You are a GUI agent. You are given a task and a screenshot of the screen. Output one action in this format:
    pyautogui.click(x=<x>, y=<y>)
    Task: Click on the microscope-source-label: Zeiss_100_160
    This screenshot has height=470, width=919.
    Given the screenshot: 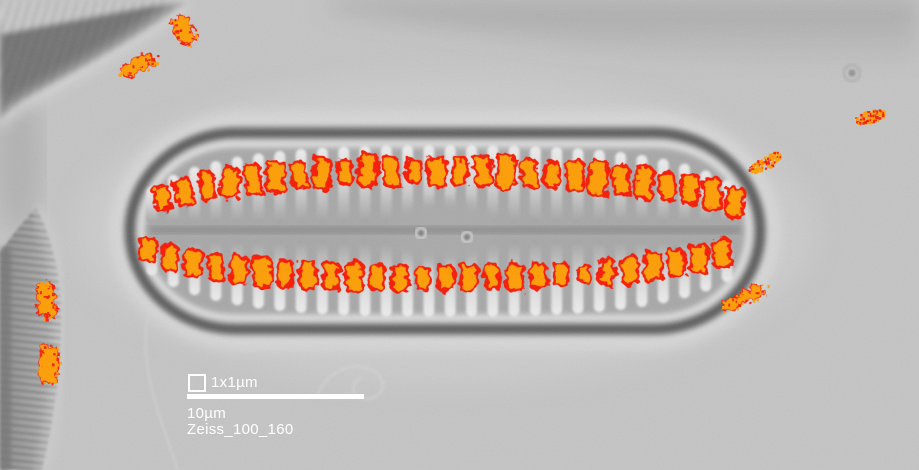 What is the action you would take?
    pyautogui.click(x=240, y=429)
    